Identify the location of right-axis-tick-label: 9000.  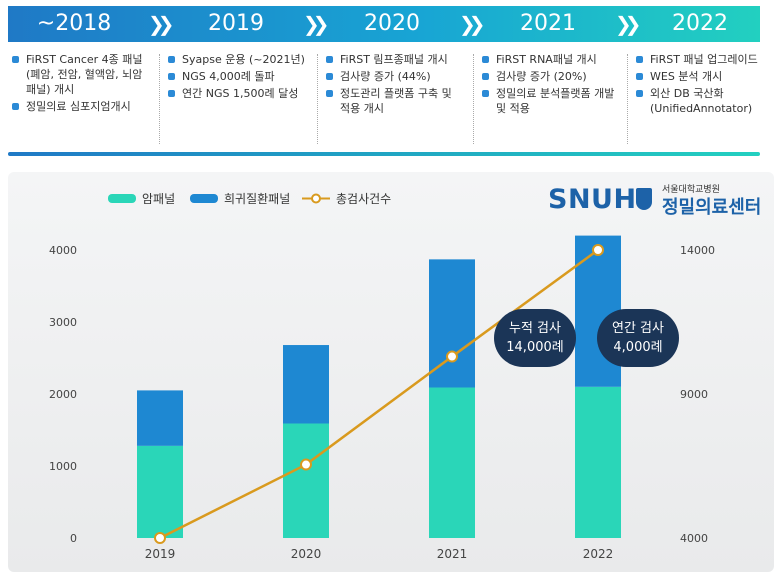
(694, 394).